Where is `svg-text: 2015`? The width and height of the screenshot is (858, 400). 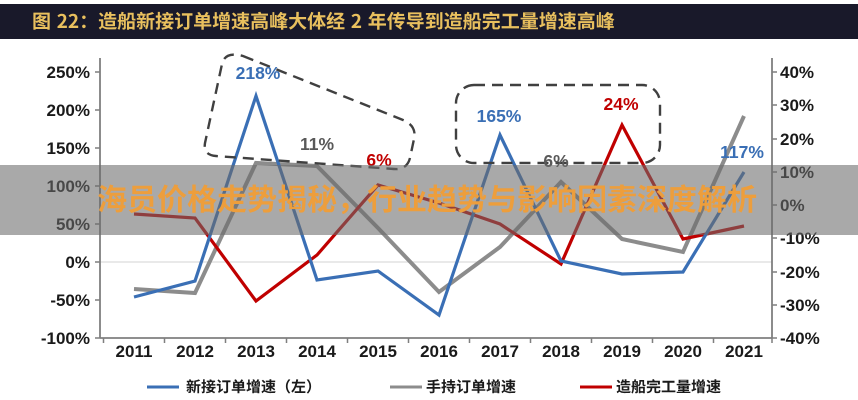
svg-text: 2015 is located at coordinates (378, 351).